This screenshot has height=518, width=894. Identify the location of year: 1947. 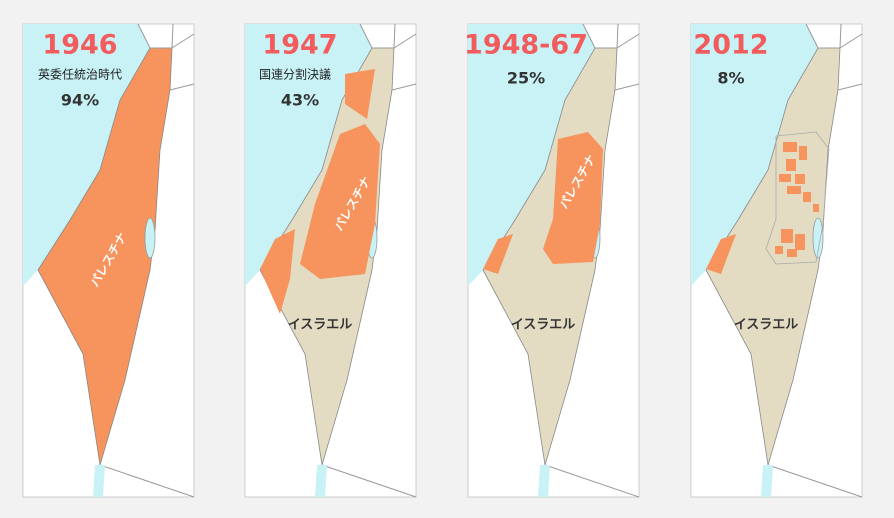
(299, 45).